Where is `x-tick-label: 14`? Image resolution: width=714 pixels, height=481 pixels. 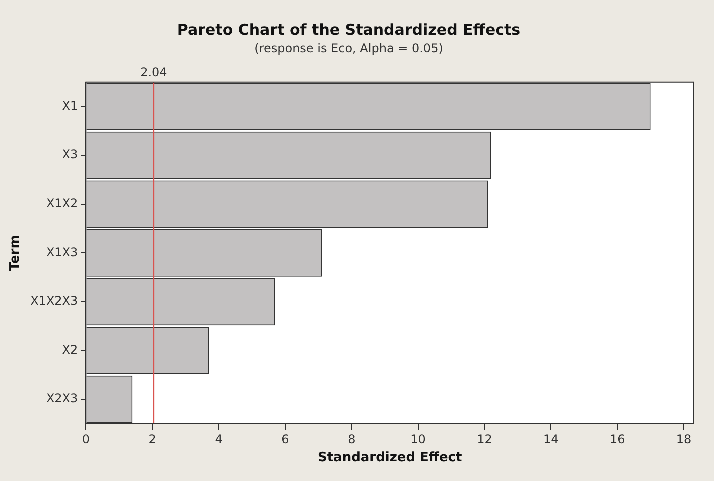 x-tick-label: 14 is located at coordinates (551, 439).